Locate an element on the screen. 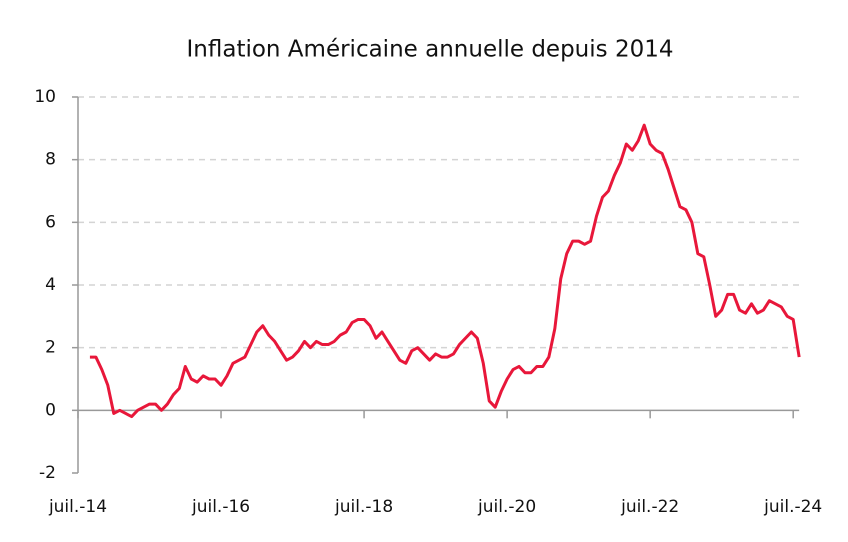 This screenshot has width=848, height=542. x-tick-label: juil.-16 is located at coordinates (220, 507).